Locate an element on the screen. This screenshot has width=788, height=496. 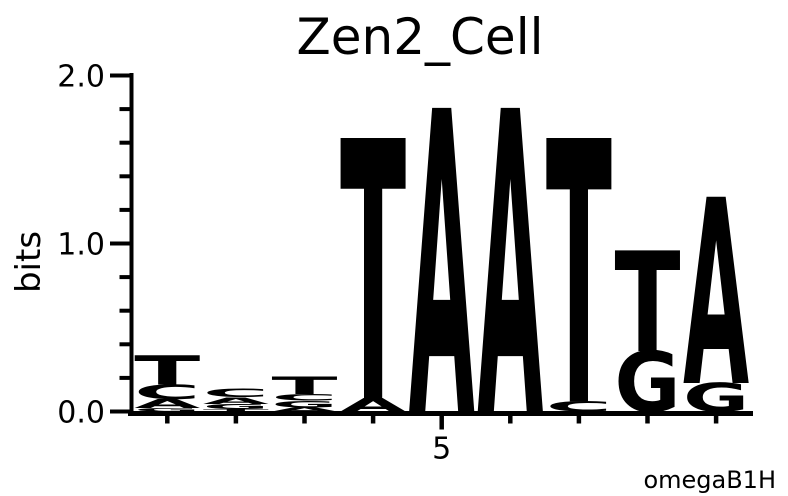
logo-stack-pos-2-A: A is located at coordinates (236, 400).